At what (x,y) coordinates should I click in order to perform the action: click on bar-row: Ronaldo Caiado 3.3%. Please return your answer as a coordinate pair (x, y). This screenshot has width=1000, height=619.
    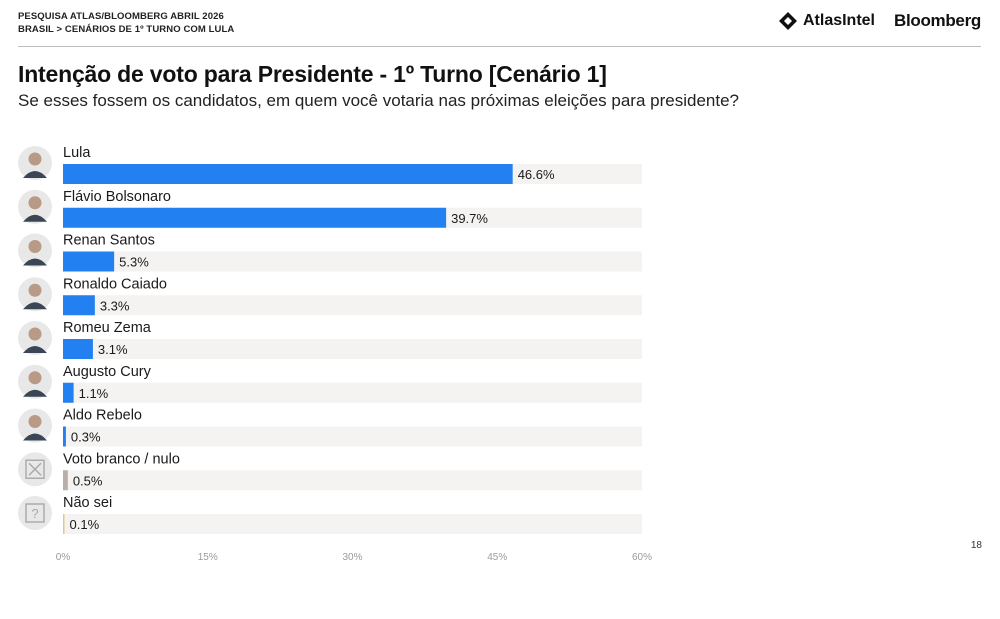
    Looking at the image, I should click on (330, 296).